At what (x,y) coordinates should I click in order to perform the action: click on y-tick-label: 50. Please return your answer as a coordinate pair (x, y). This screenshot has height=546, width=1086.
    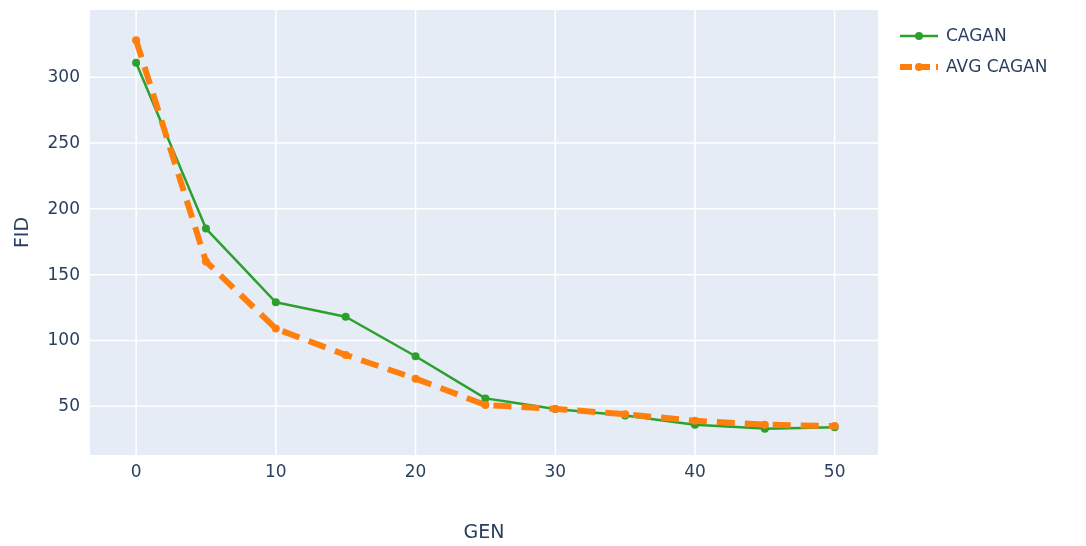
    Looking at the image, I should click on (69, 405).